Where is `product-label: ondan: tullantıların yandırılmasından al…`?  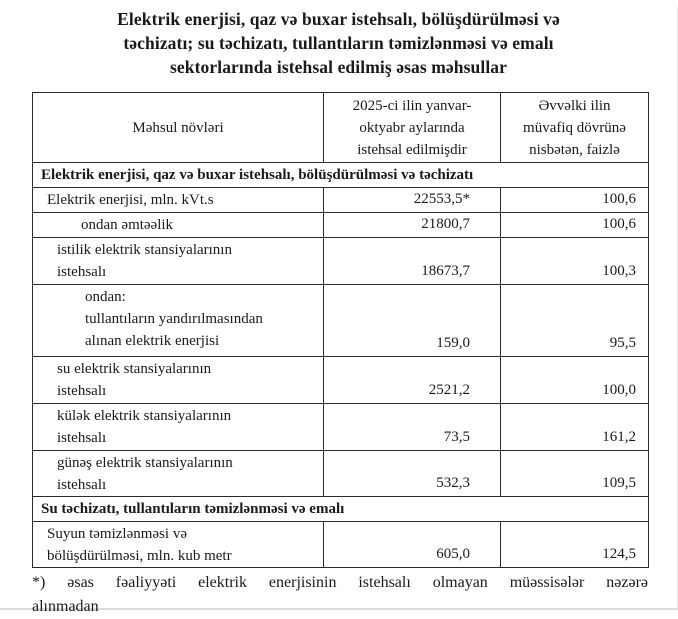
product-label: ondan: tullantıların yandırılmasından al… is located at coordinates (178, 320).